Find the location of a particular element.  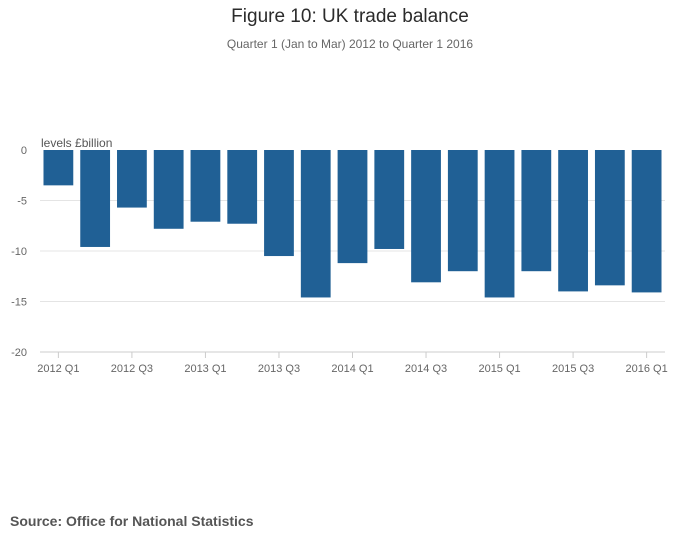

y-tick-label: -10 is located at coordinates (19, 252).